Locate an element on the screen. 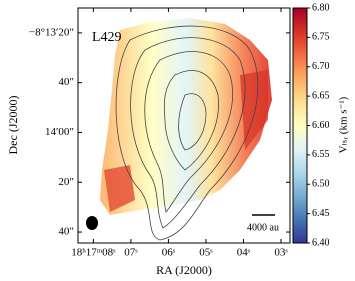  x-axis-label: RA (J2000) is located at coordinates (184, 270).